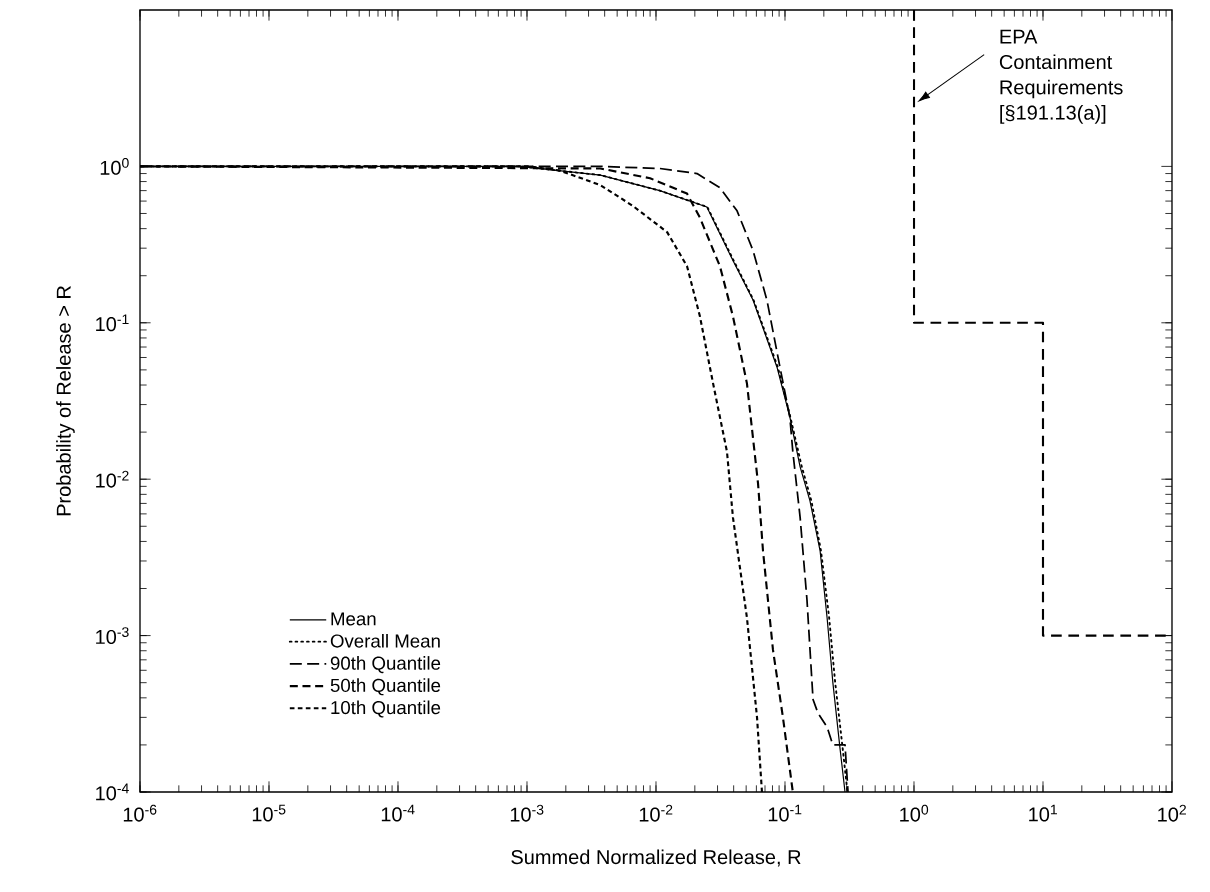 The height and width of the screenshot is (892, 1210). Describe the element at coordinates (398, 813) in the screenshot. I see `x-tick-label: 10$^{-4}$` at that location.